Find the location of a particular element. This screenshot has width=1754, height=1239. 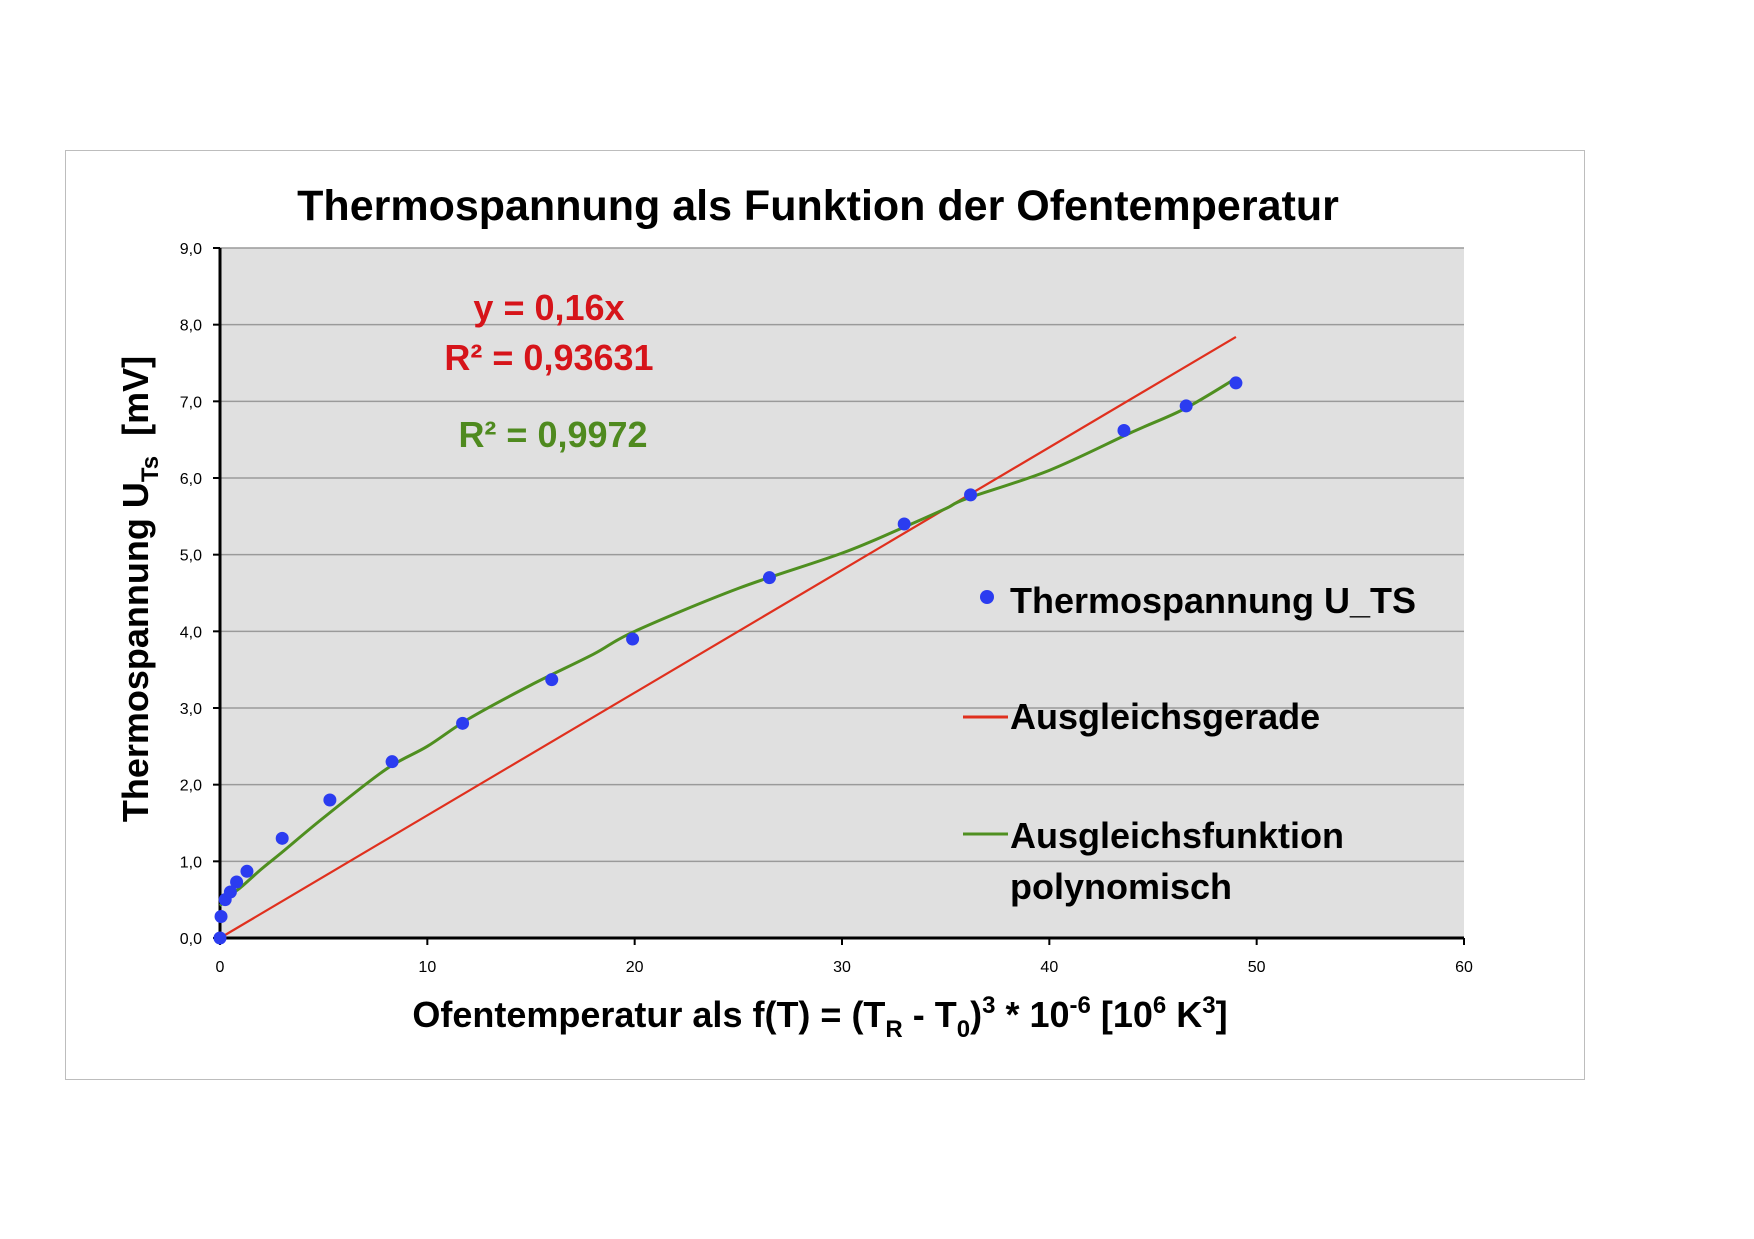

y-tick-label: 6,0 is located at coordinates (191, 479).